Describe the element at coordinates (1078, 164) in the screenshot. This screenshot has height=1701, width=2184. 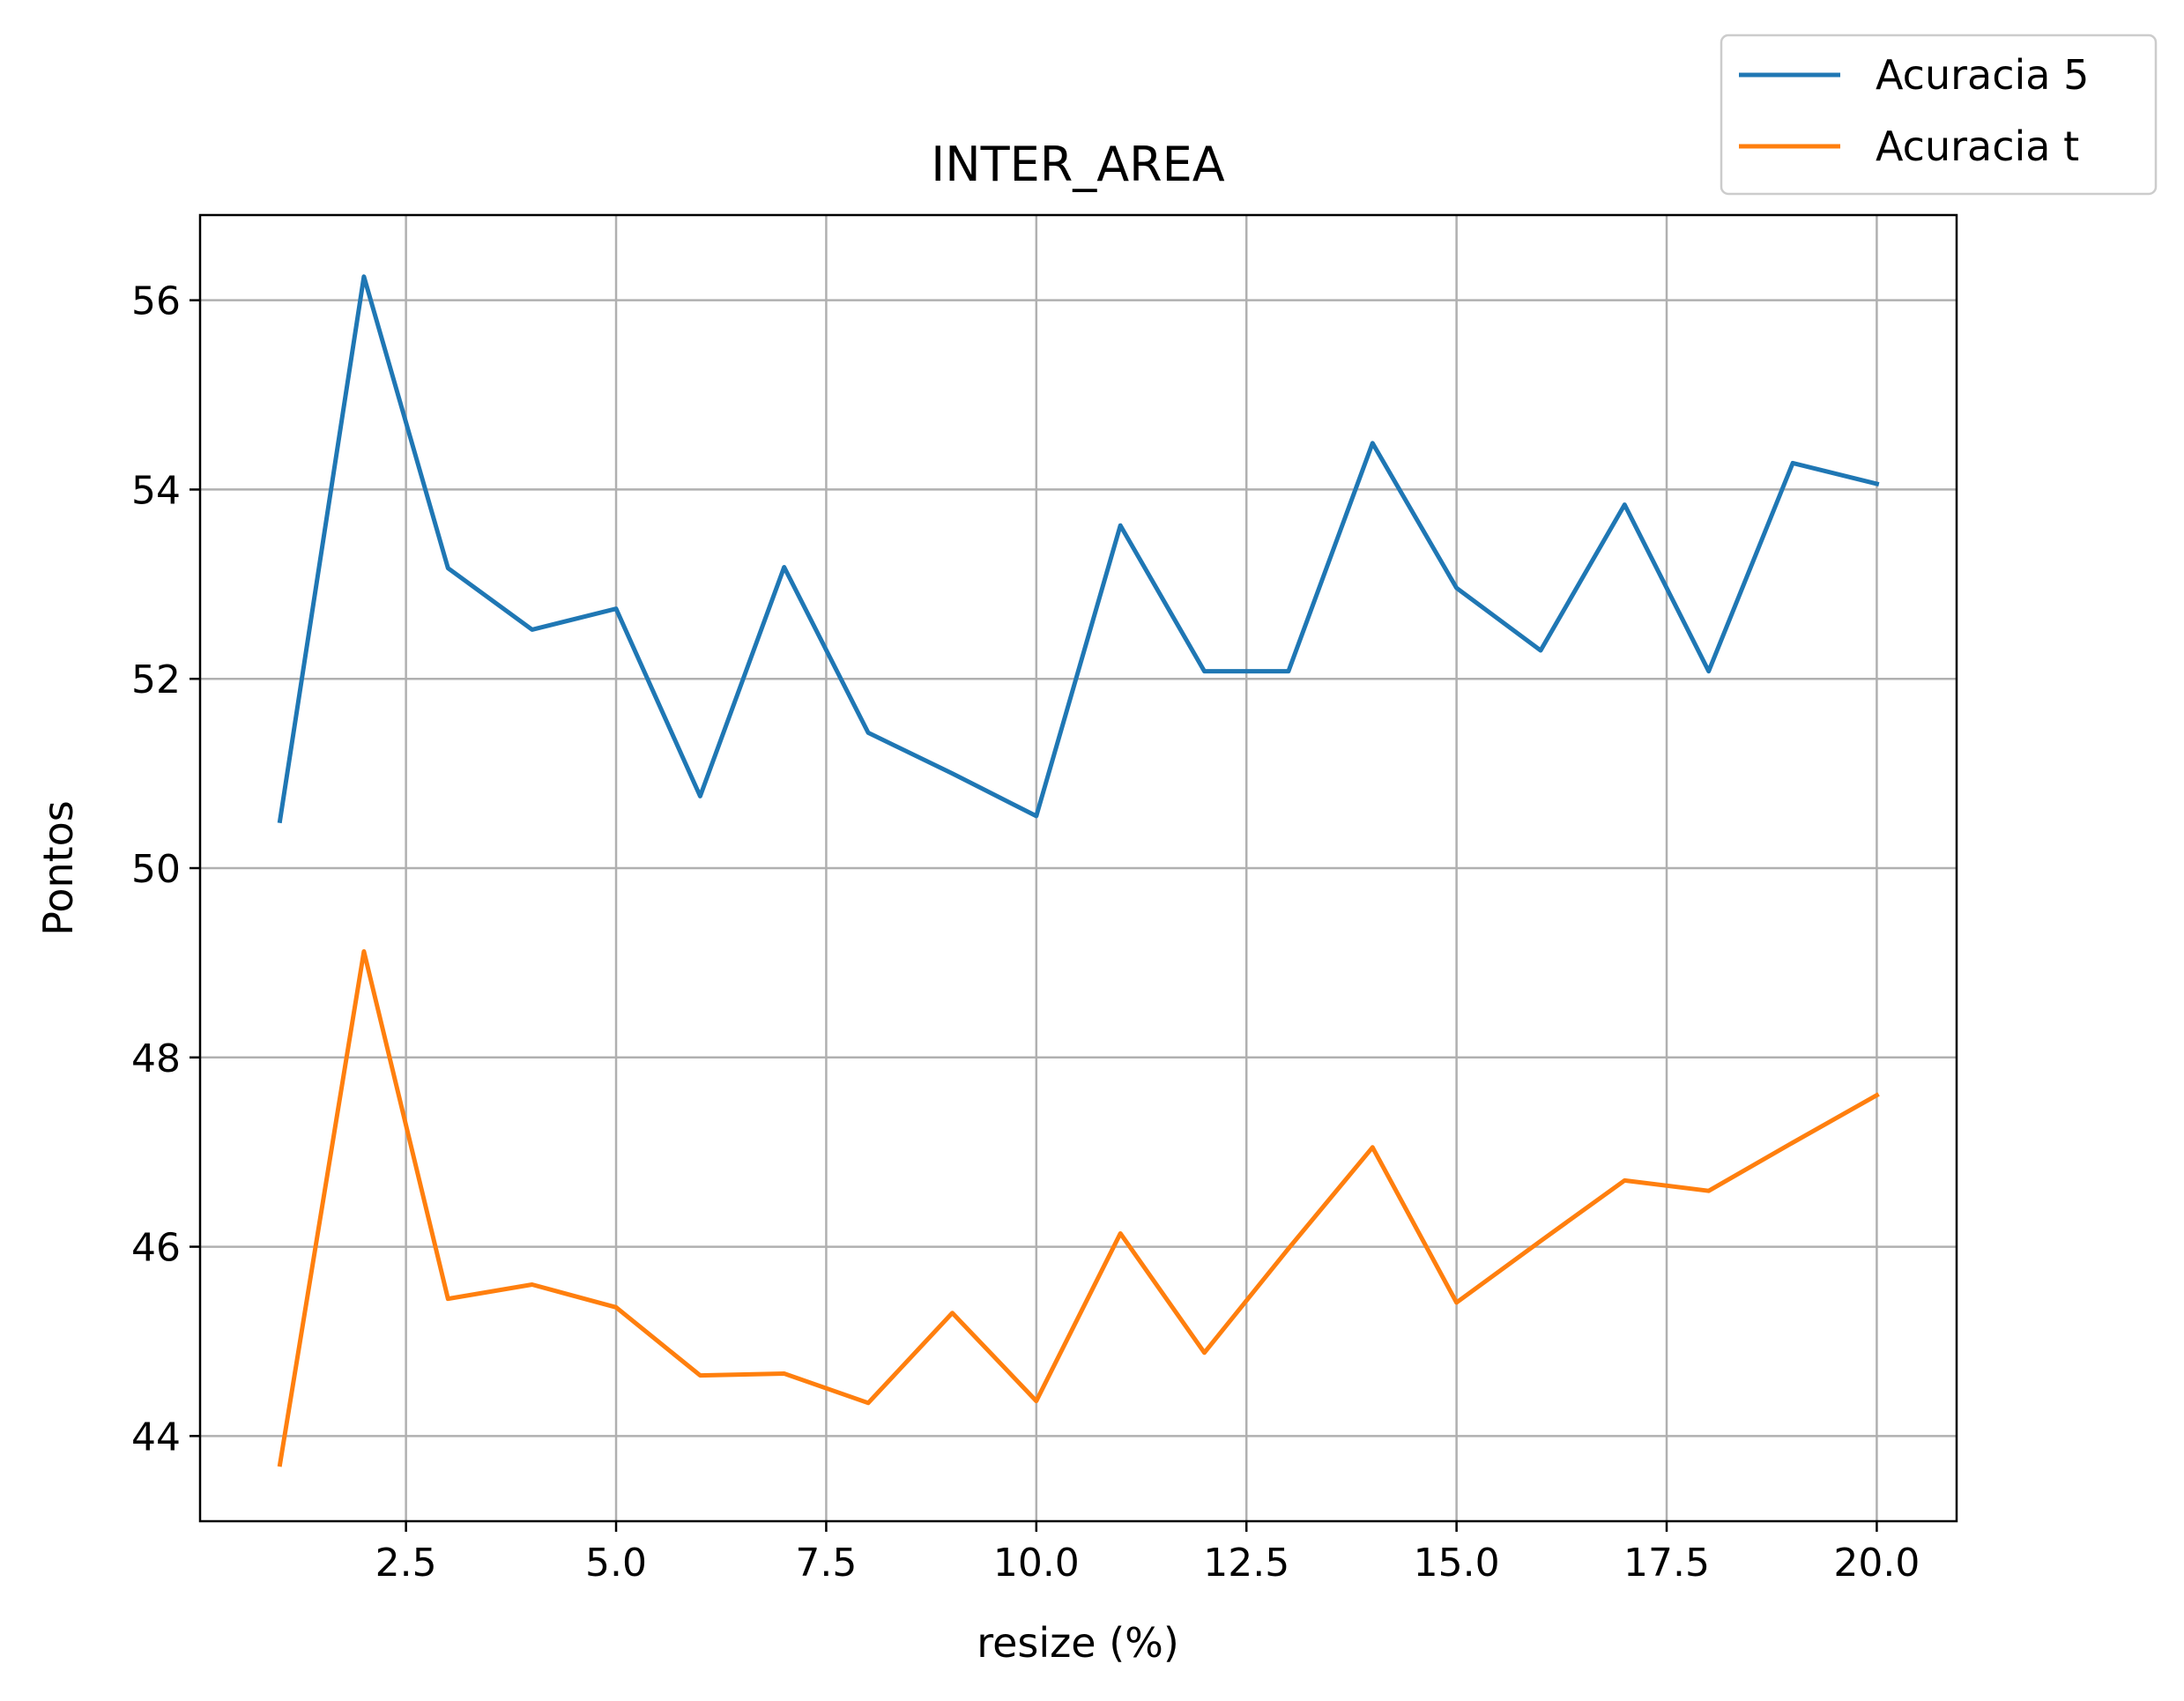
I see `chart-title: INTER_AREA` at that location.